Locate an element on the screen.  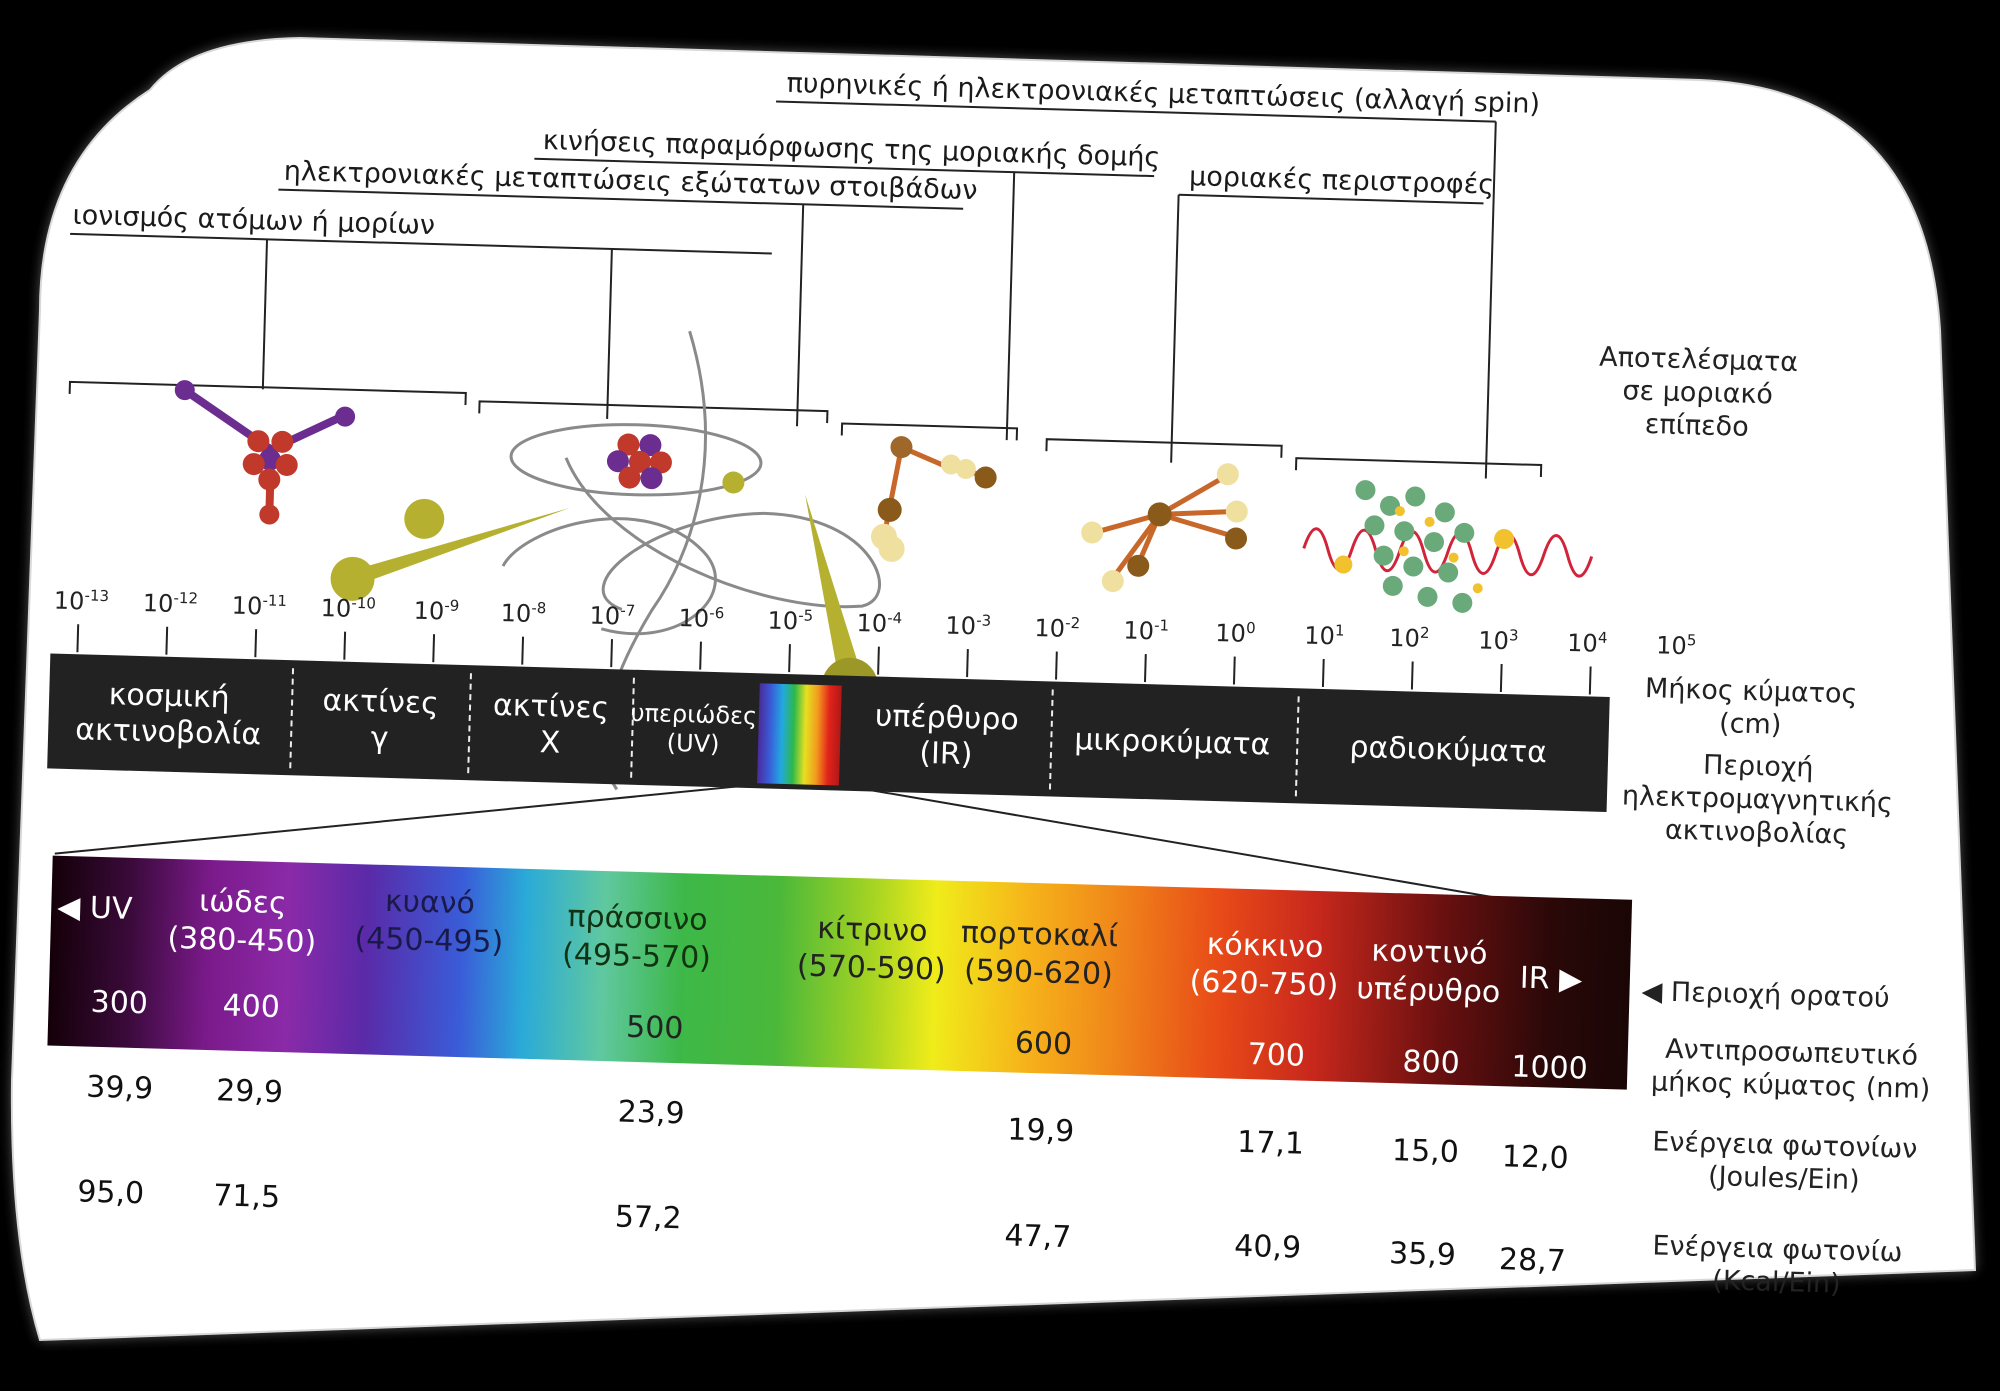
scale-label: 10⁻⁹ is located at coordinates (436, 611).